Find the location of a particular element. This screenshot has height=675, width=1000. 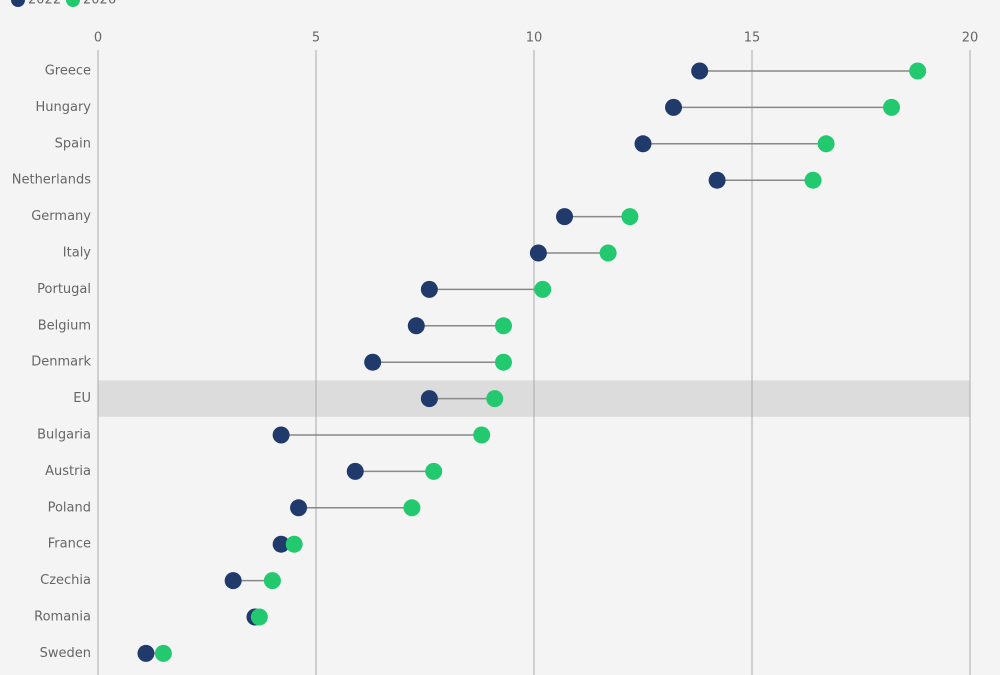

x-tick-label: 20 is located at coordinates (970, 38).